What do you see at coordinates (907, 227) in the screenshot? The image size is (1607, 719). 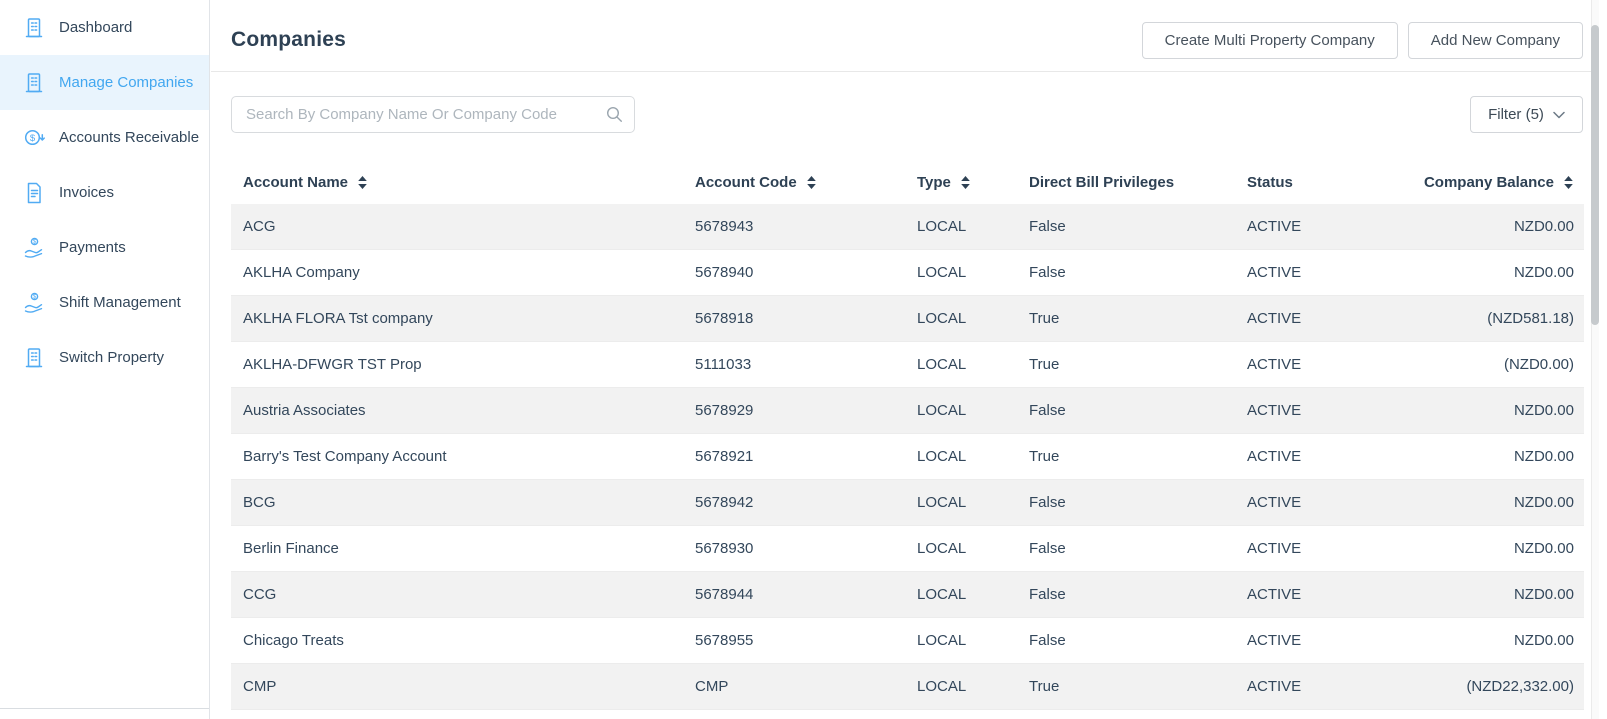 I see `table-row: ACG 5678943 LOCAL False ACTIVE NZD0.00` at bounding box center [907, 227].